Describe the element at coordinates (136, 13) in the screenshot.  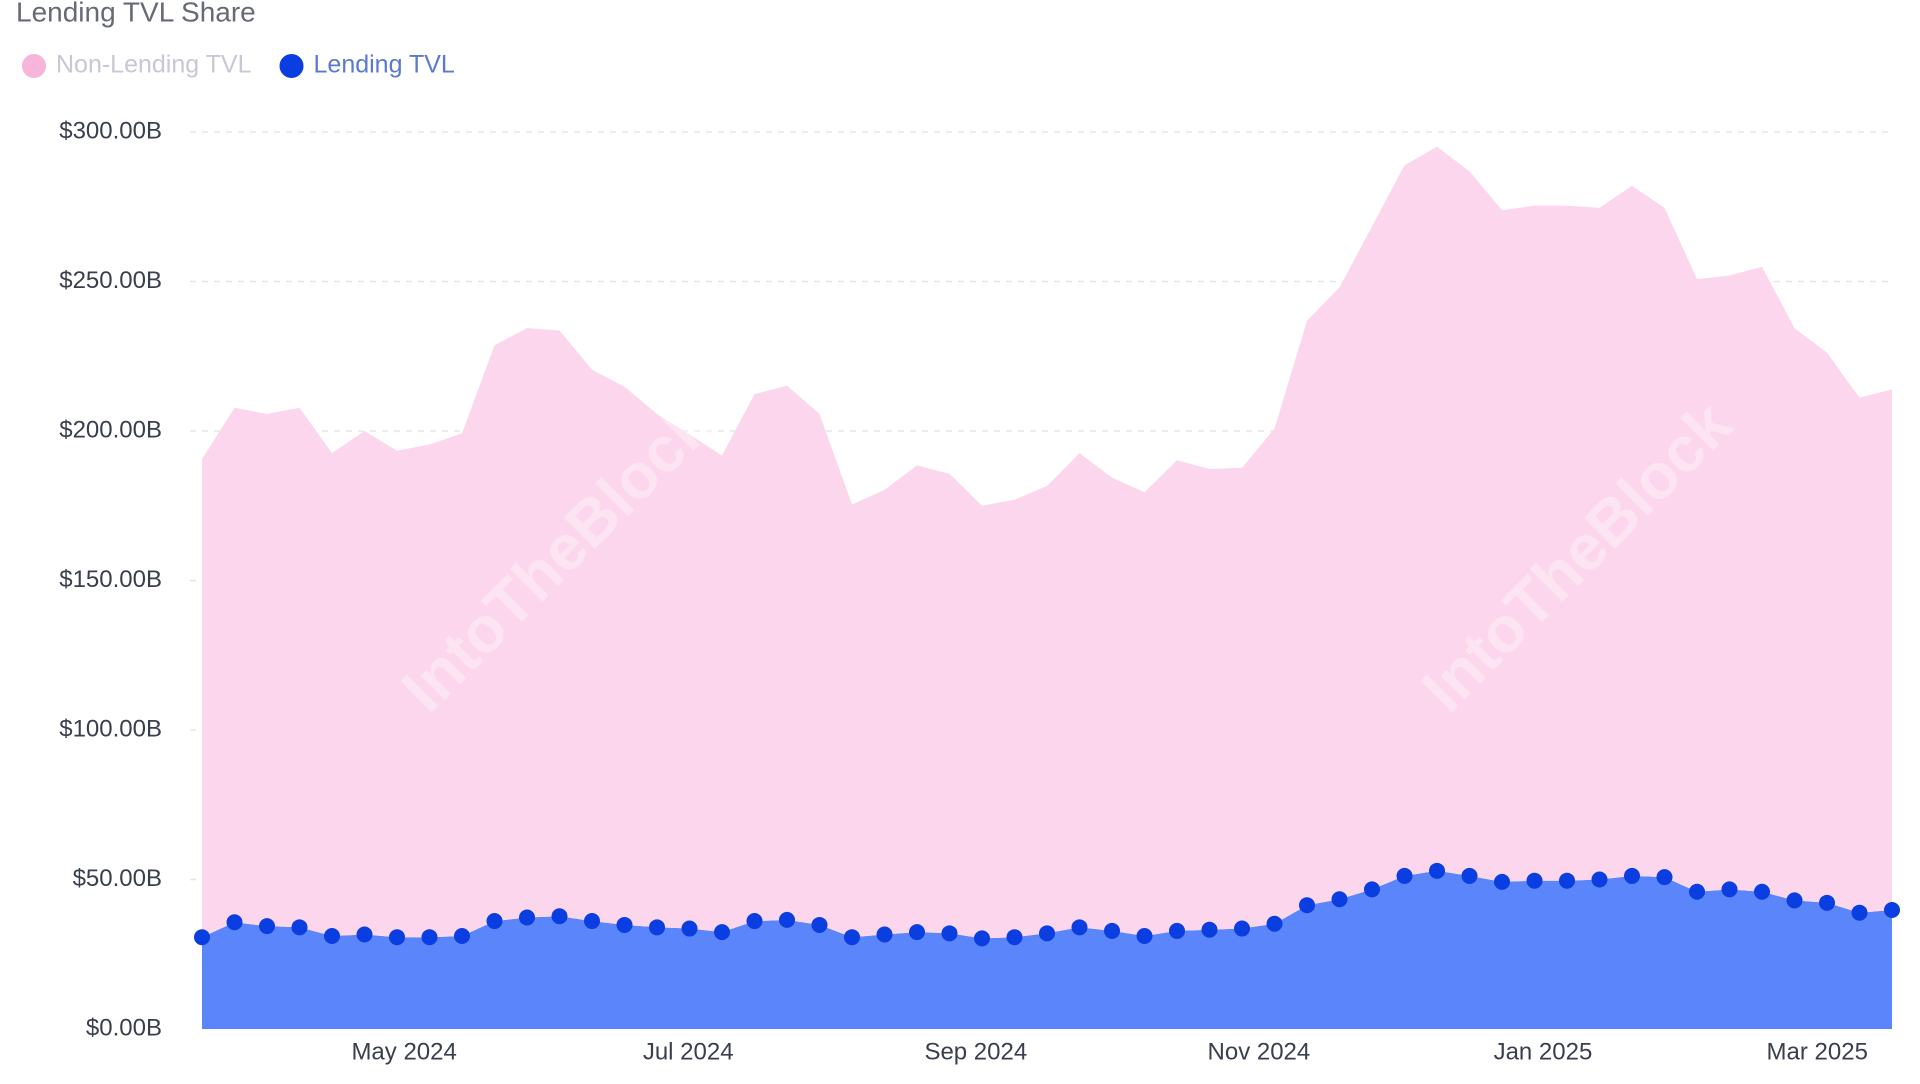
I see `chart-title: Lending TVL Share` at that location.